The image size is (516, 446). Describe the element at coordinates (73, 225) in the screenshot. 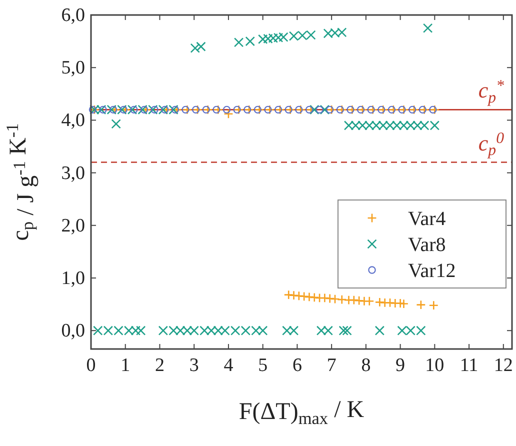

I see `y-tick-label: 2,0` at that location.